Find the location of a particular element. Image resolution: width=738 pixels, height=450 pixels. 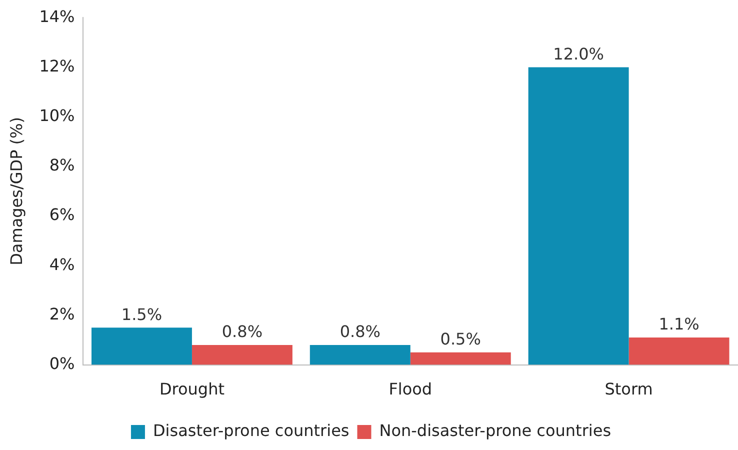

x-tick-label: Flood is located at coordinates (410, 389).